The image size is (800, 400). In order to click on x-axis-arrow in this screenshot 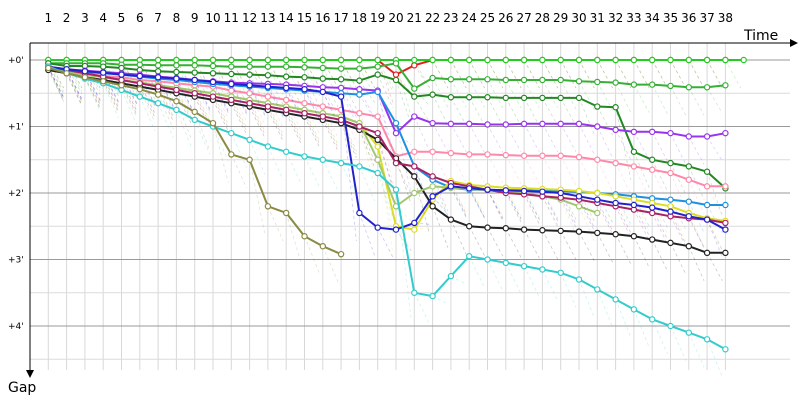, I will do `click(794, 43)`.